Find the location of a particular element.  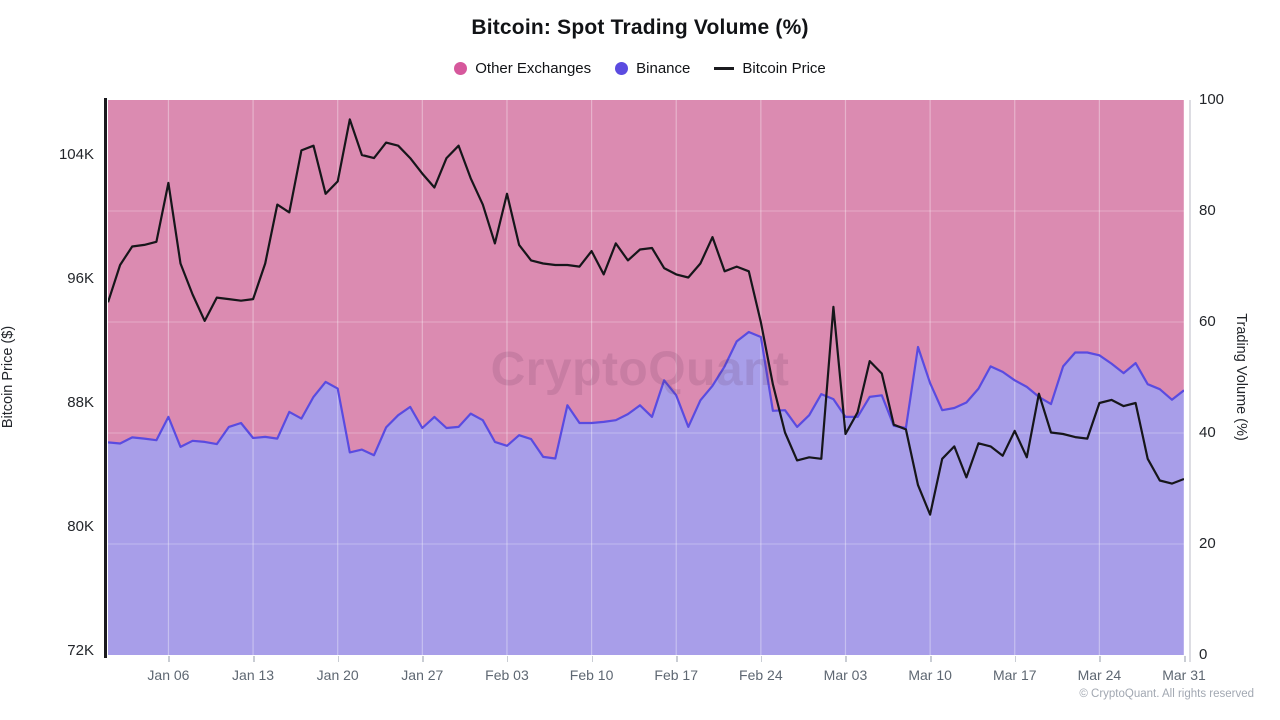

x-axis-tick-label: Mar 24 is located at coordinates (1099, 675).